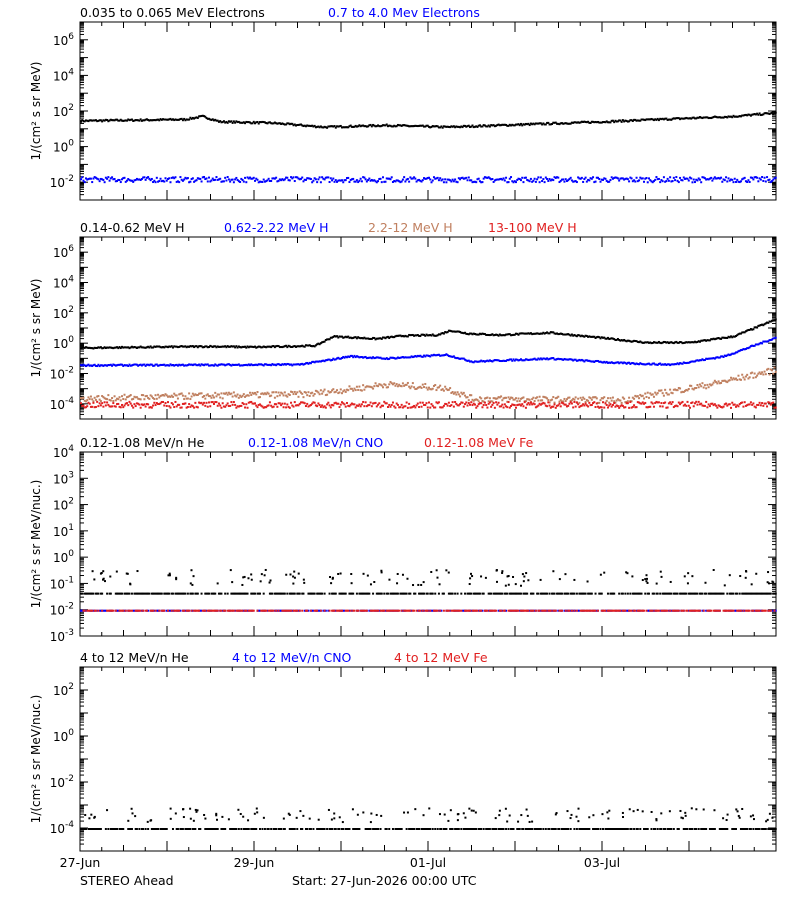 Image resolution: width=800 pixels, height=900 pixels. I want to click on y-tick-label: 102, so click(63, 313).